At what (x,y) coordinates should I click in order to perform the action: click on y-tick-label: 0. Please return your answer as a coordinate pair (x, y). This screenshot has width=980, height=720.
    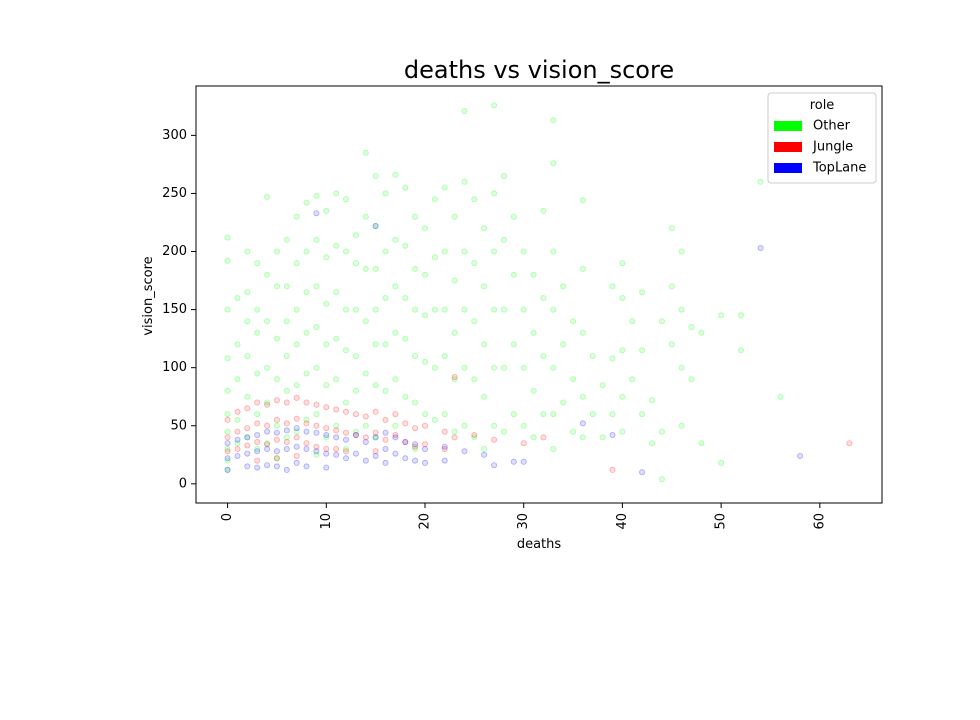
    Looking at the image, I should click on (183, 483).